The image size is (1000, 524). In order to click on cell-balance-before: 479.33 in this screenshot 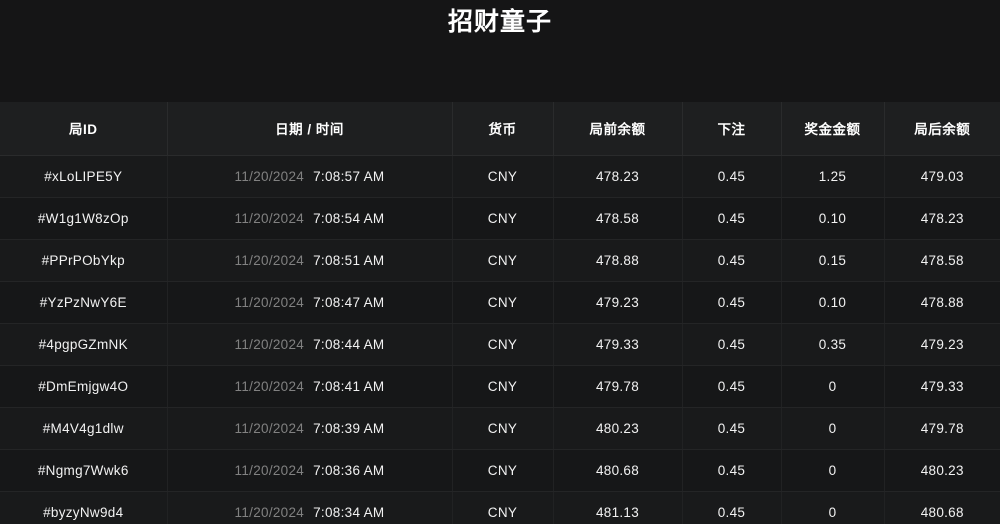, I will do `click(618, 344)`.